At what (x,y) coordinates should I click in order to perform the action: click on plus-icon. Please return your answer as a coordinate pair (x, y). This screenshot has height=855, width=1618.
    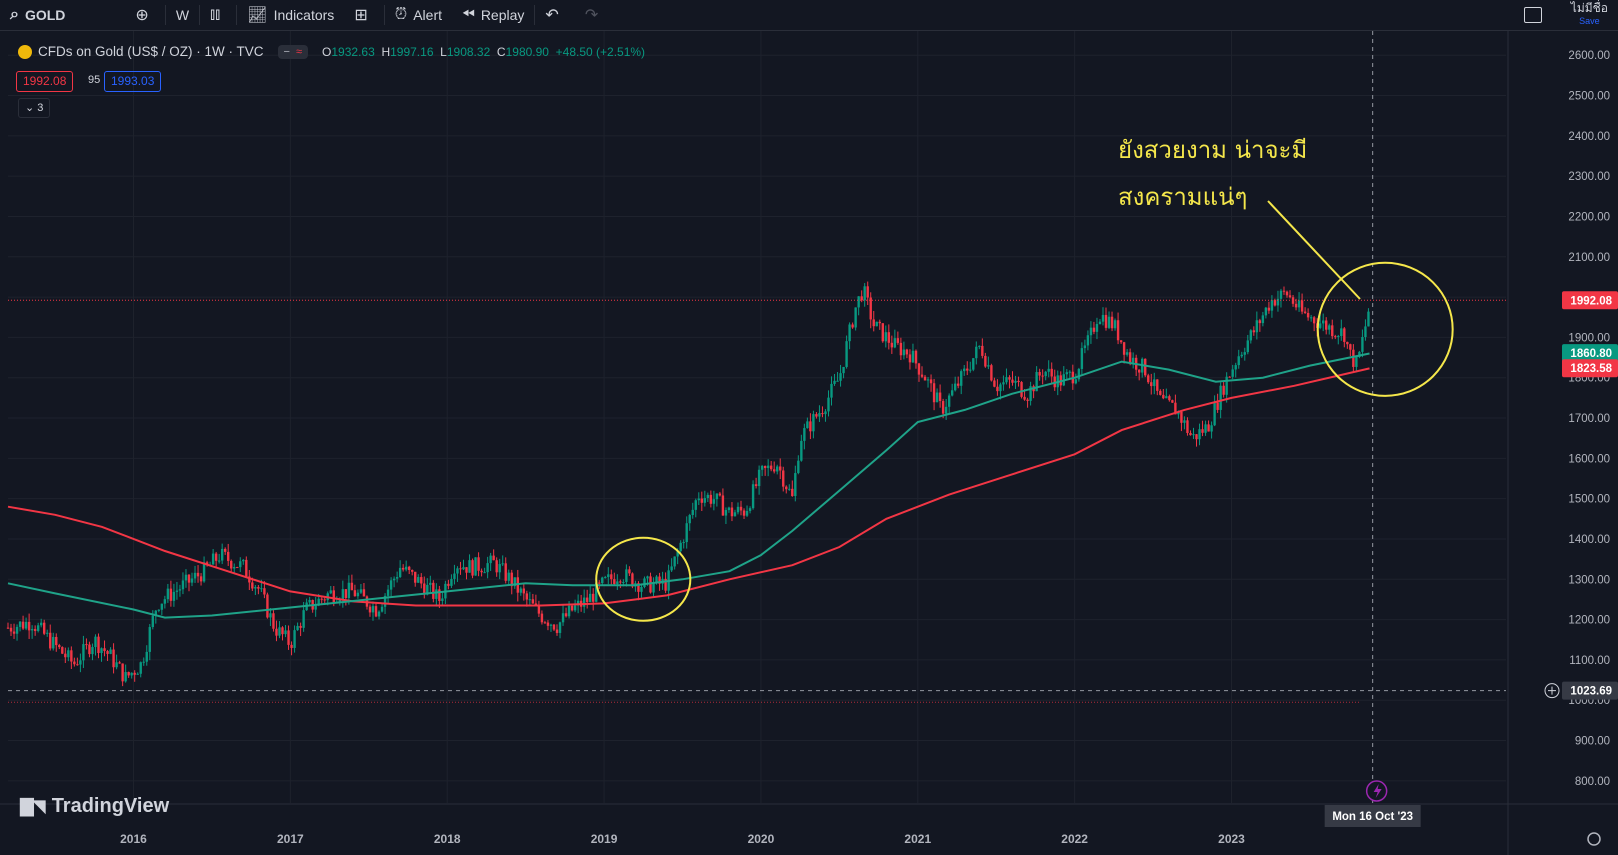
    Looking at the image, I should click on (1552, 690).